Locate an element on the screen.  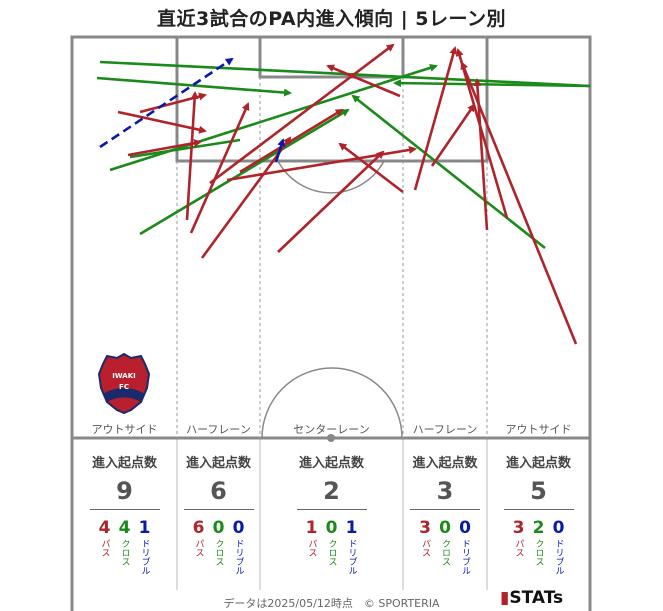
stat-breakdown: 4 パス 4 クロス 1 ドリブル is located at coordinates (124, 546).